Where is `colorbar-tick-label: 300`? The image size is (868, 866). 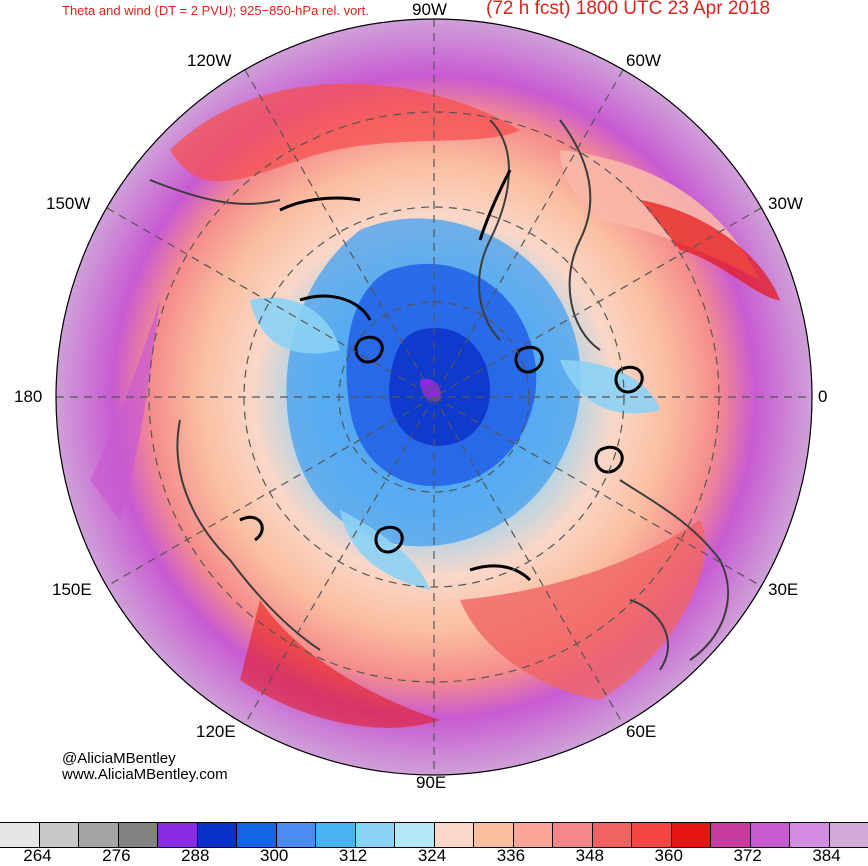 colorbar-tick-label: 300 is located at coordinates (274, 856).